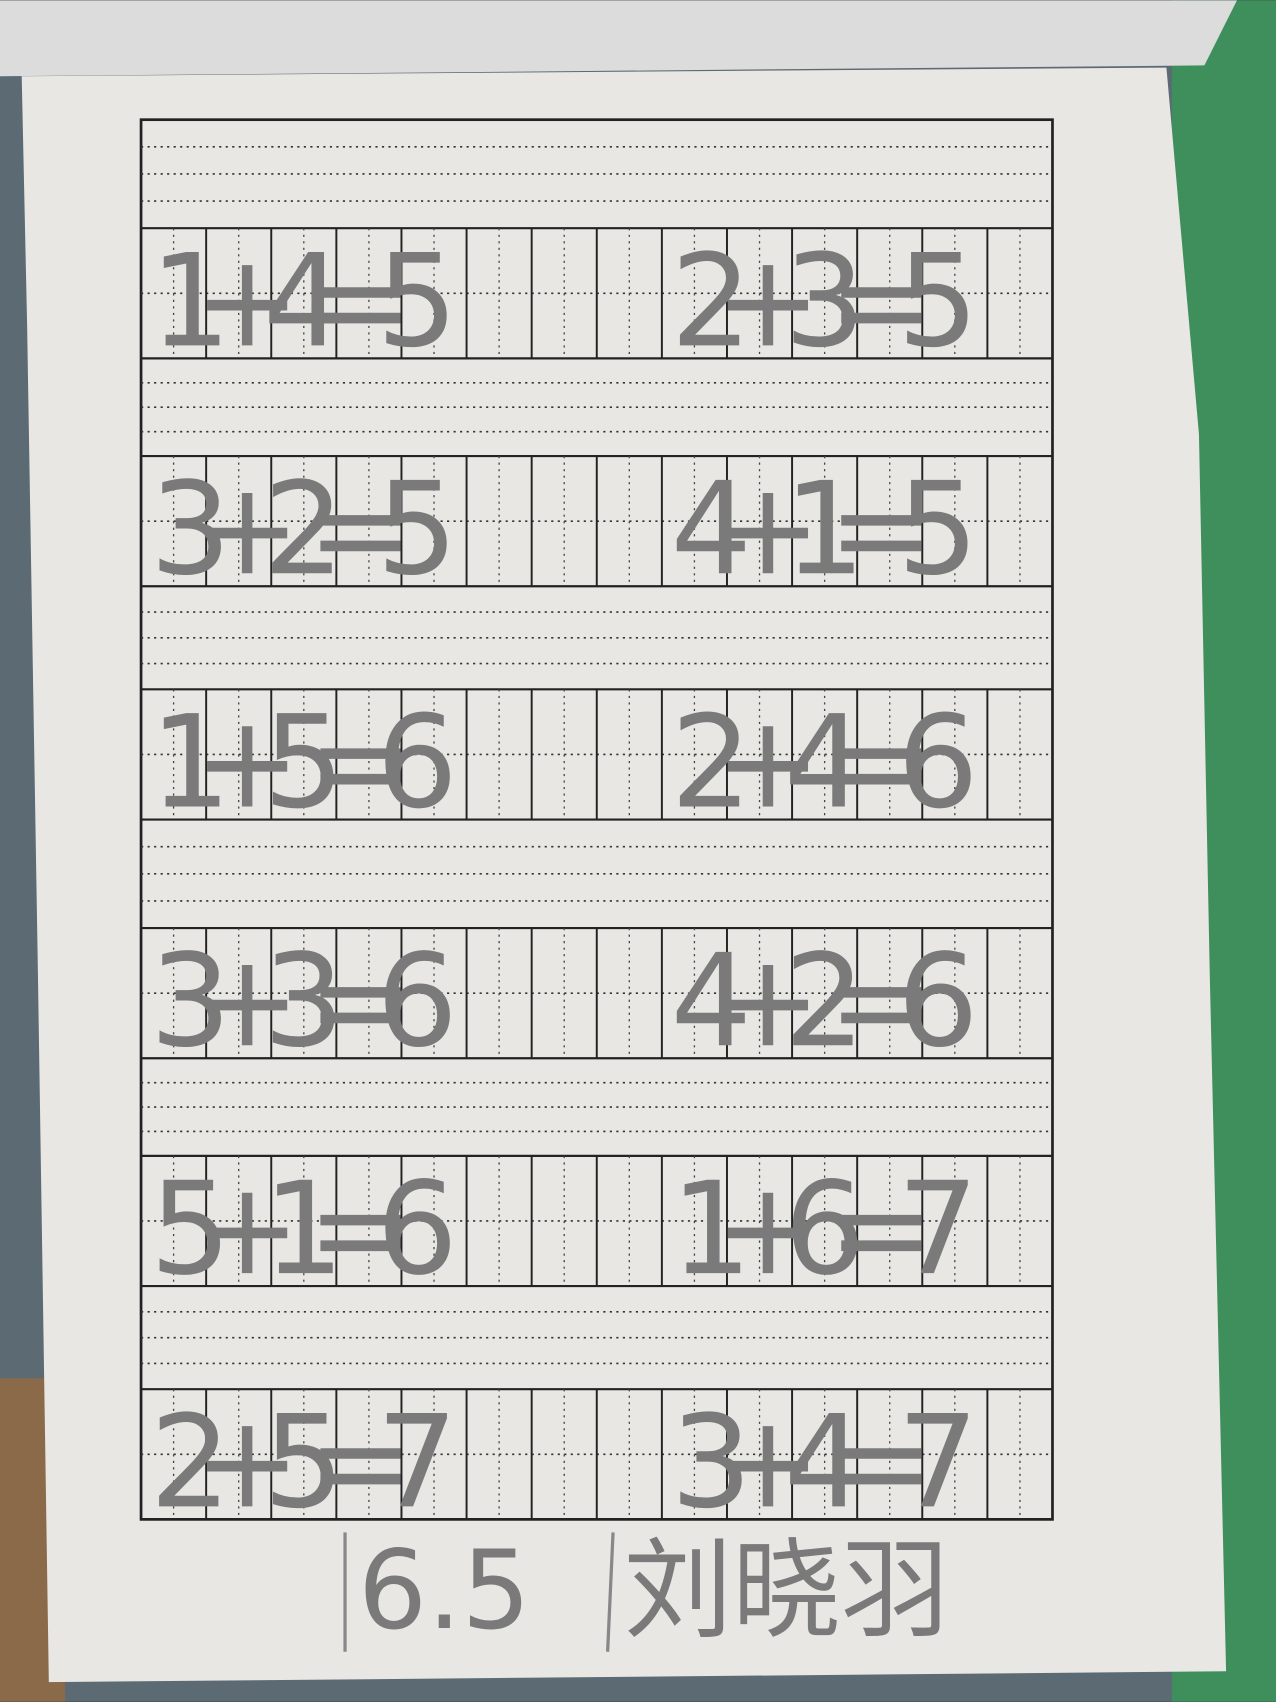 This screenshot has width=1276, height=1702. Describe the element at coordinates (304, 529) in the screenshot. I see `equation: 3+2=5` at that location.